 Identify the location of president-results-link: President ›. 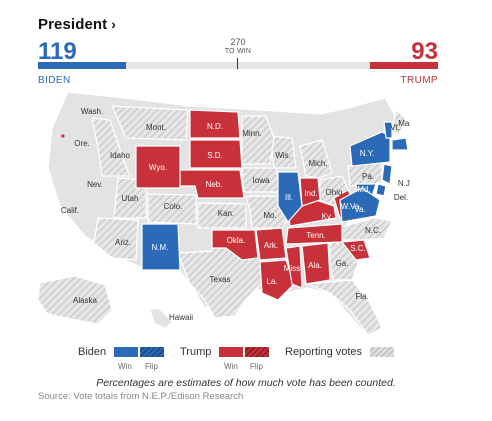
(77, 24).